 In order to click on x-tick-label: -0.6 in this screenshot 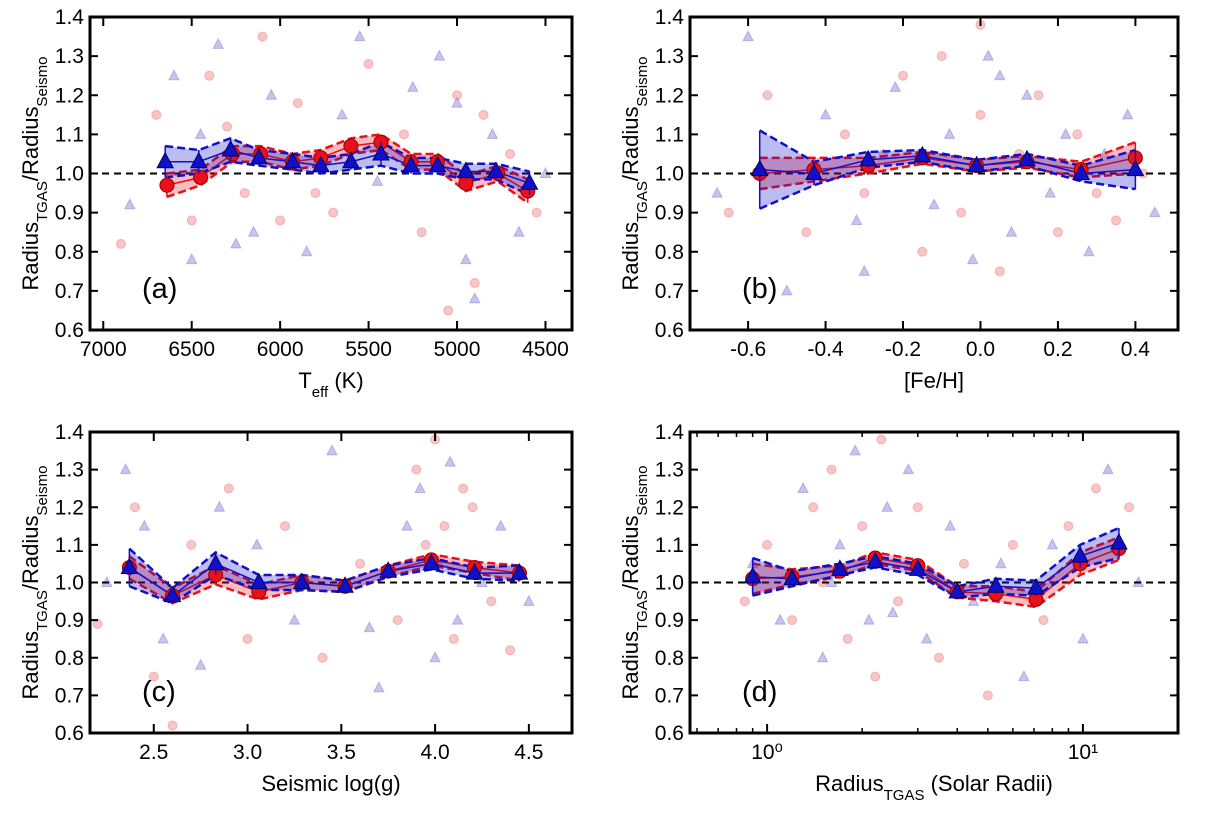, I will do `click(748, 349)`.